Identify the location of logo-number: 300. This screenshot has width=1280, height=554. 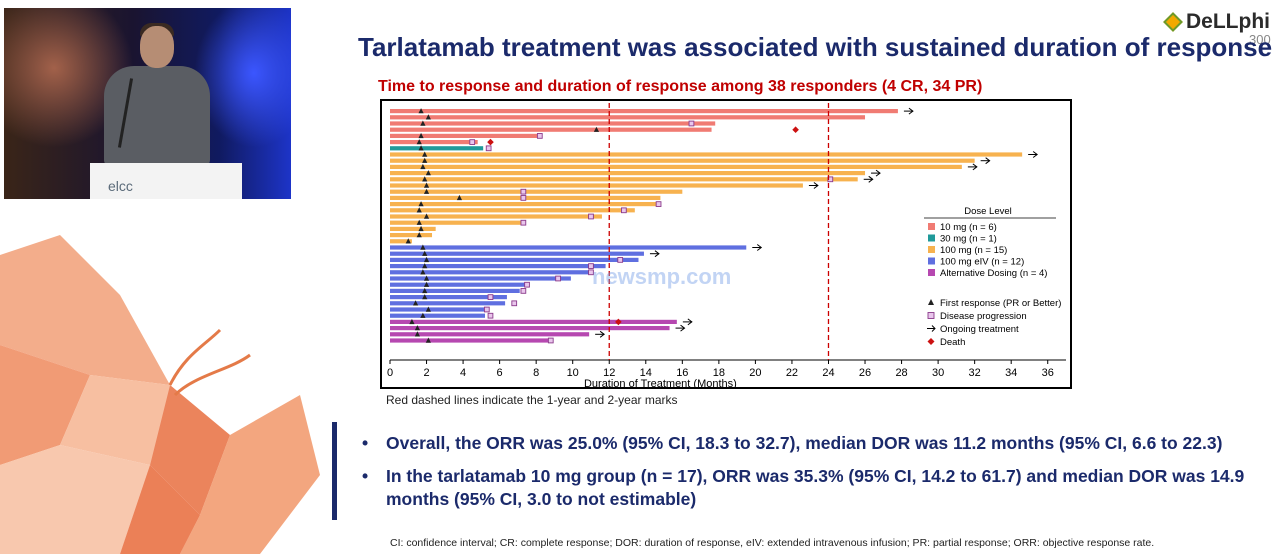
(1260, 39).